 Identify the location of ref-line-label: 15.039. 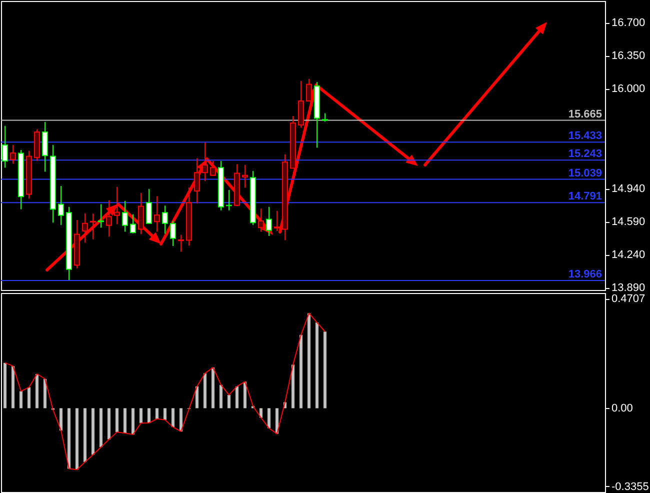
(585, 173).